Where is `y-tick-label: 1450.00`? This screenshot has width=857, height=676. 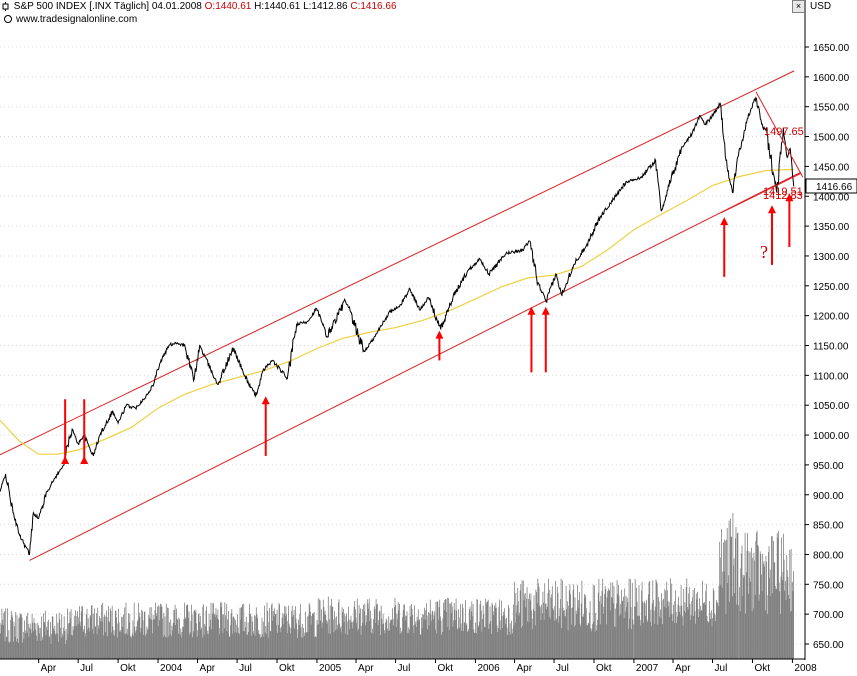
y-tick-label: 1450.00 is located at coordinates (831, 167).